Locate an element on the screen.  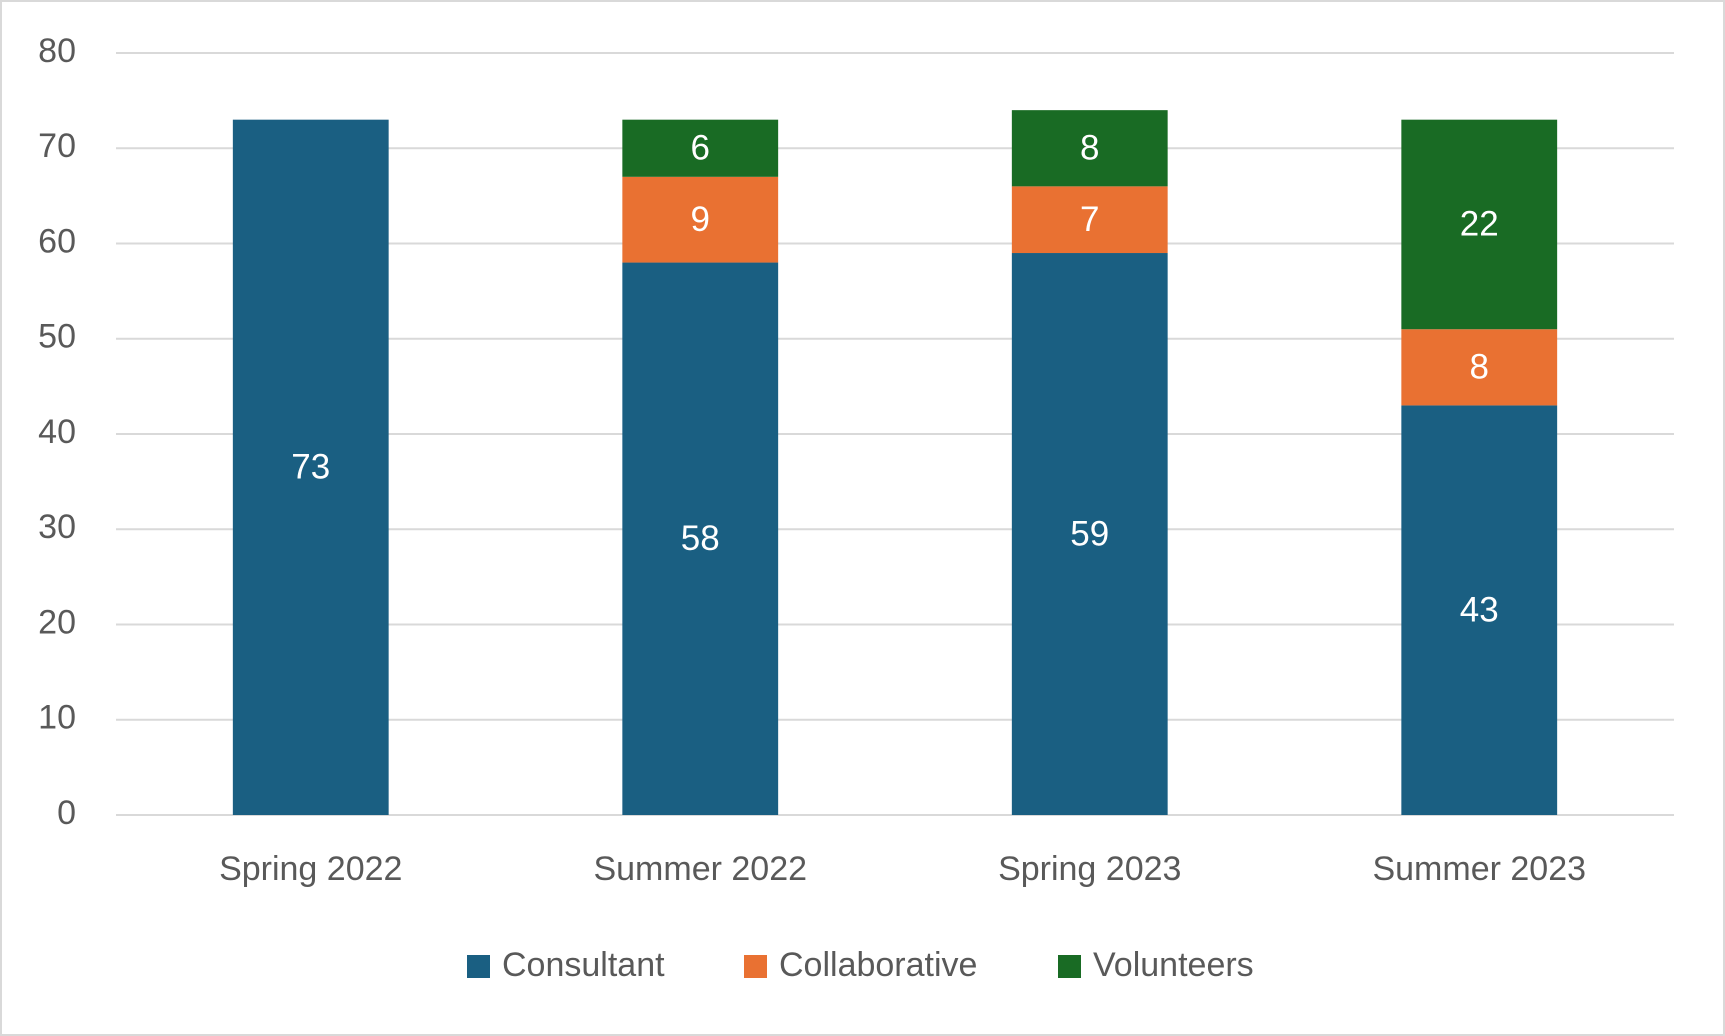
y-tick-label: 10 is located at coordinates (57, 718).